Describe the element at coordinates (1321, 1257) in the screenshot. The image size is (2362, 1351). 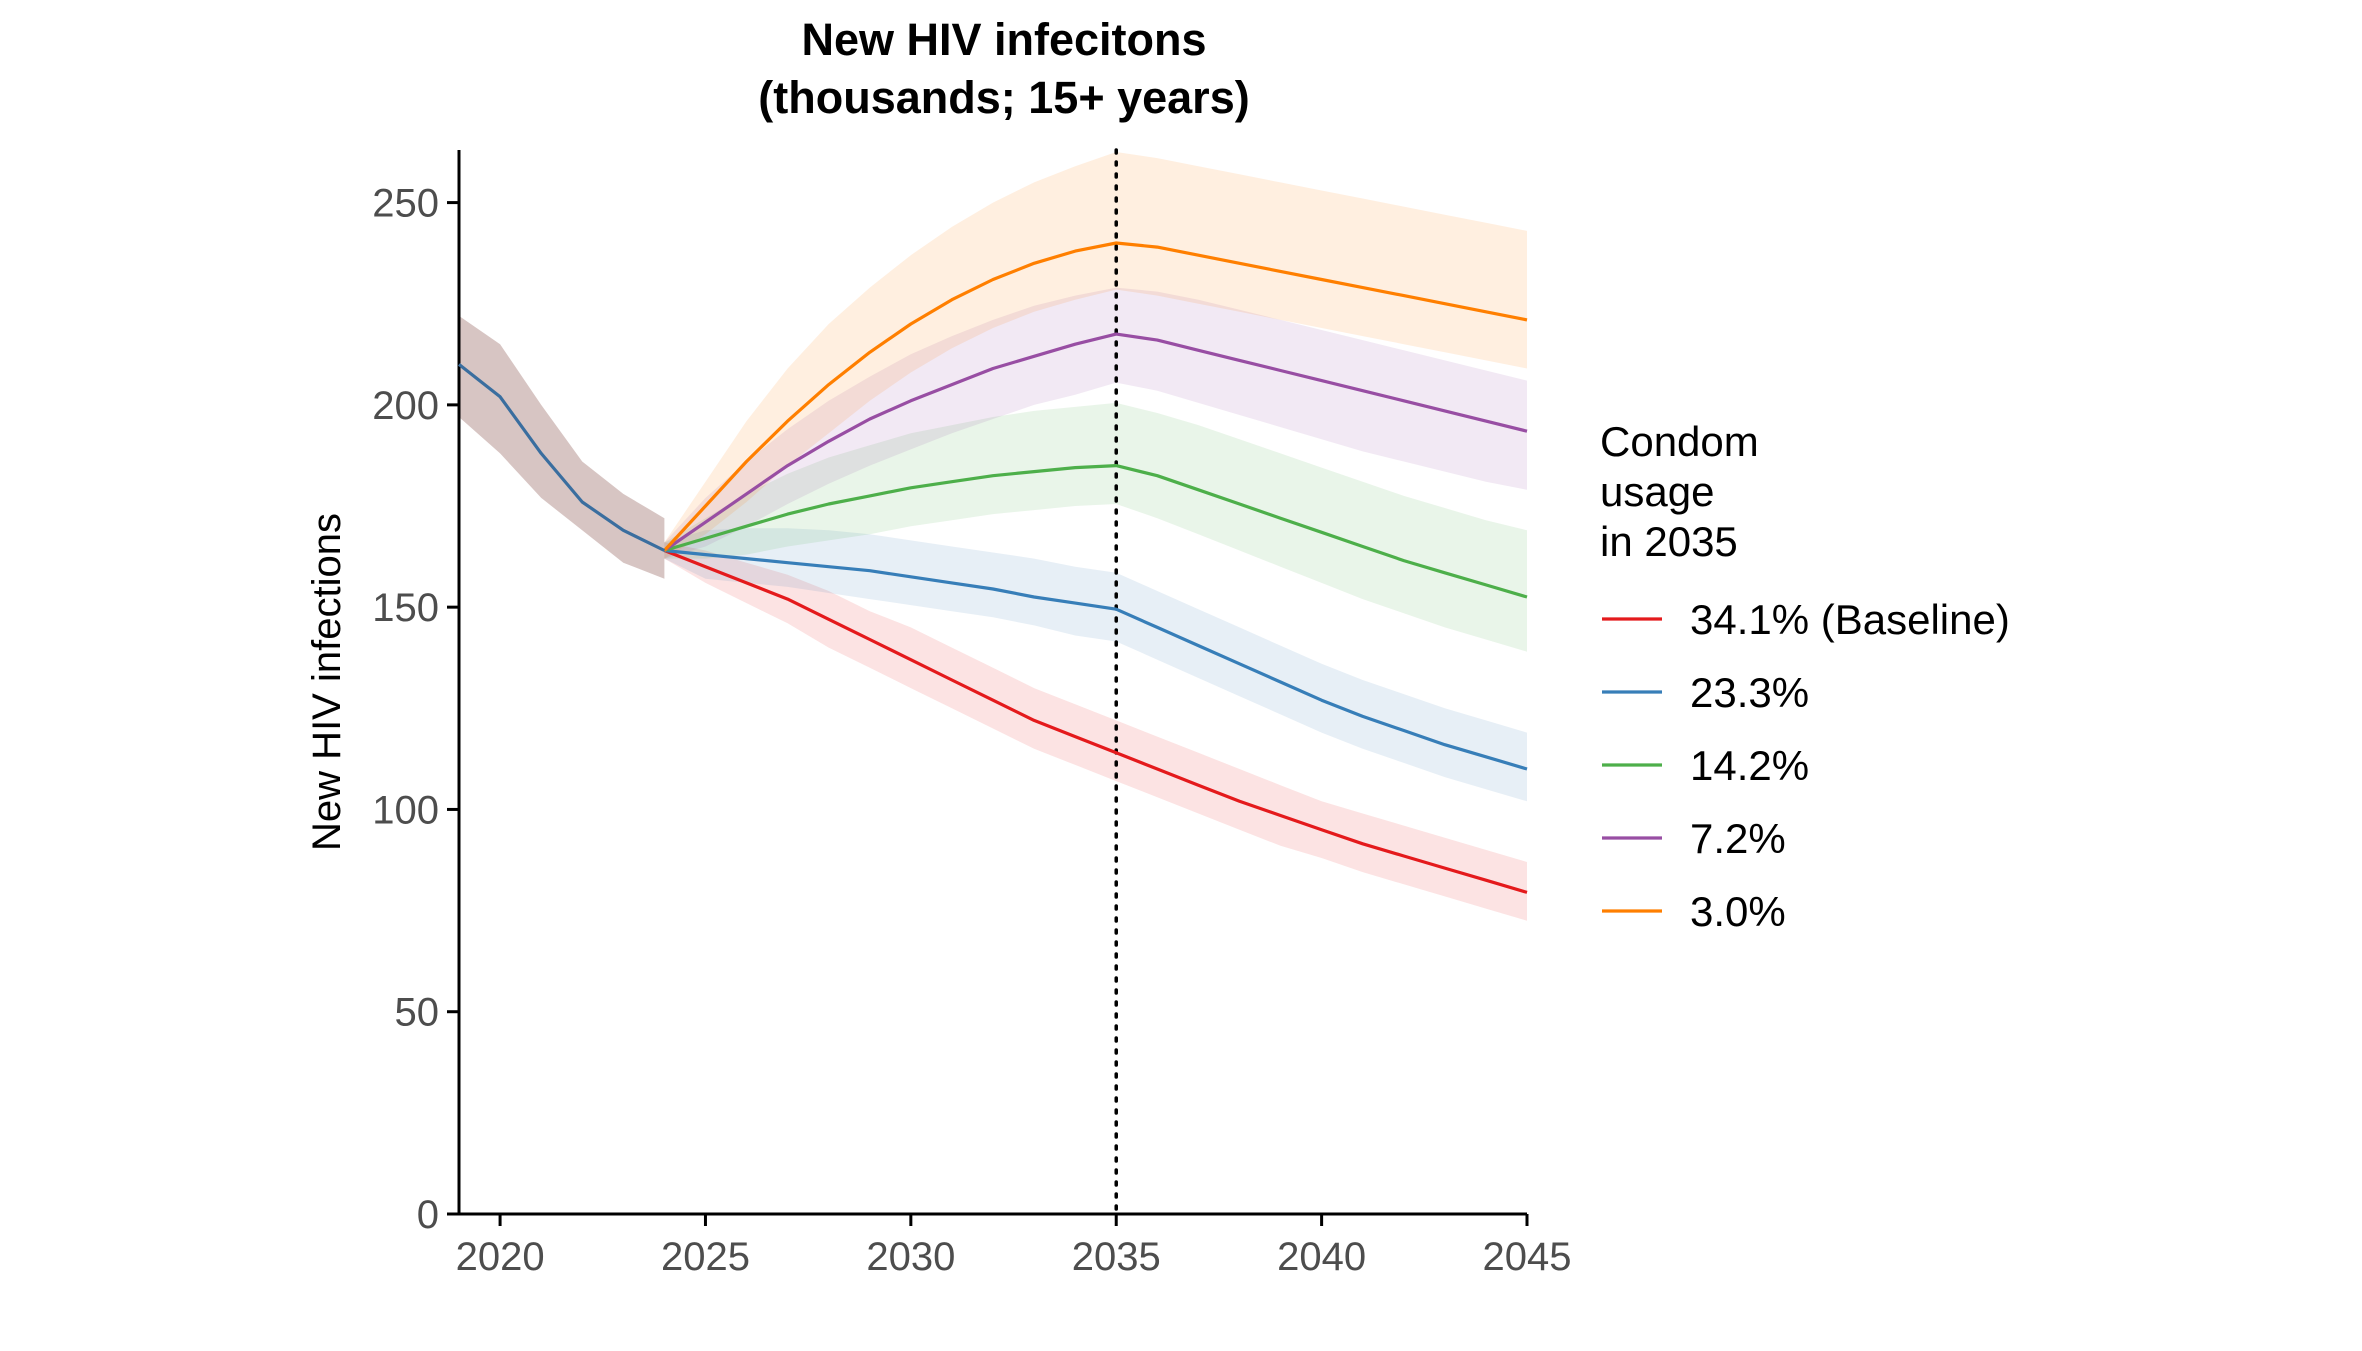
I see `x-tick-label: 2040` at that location.